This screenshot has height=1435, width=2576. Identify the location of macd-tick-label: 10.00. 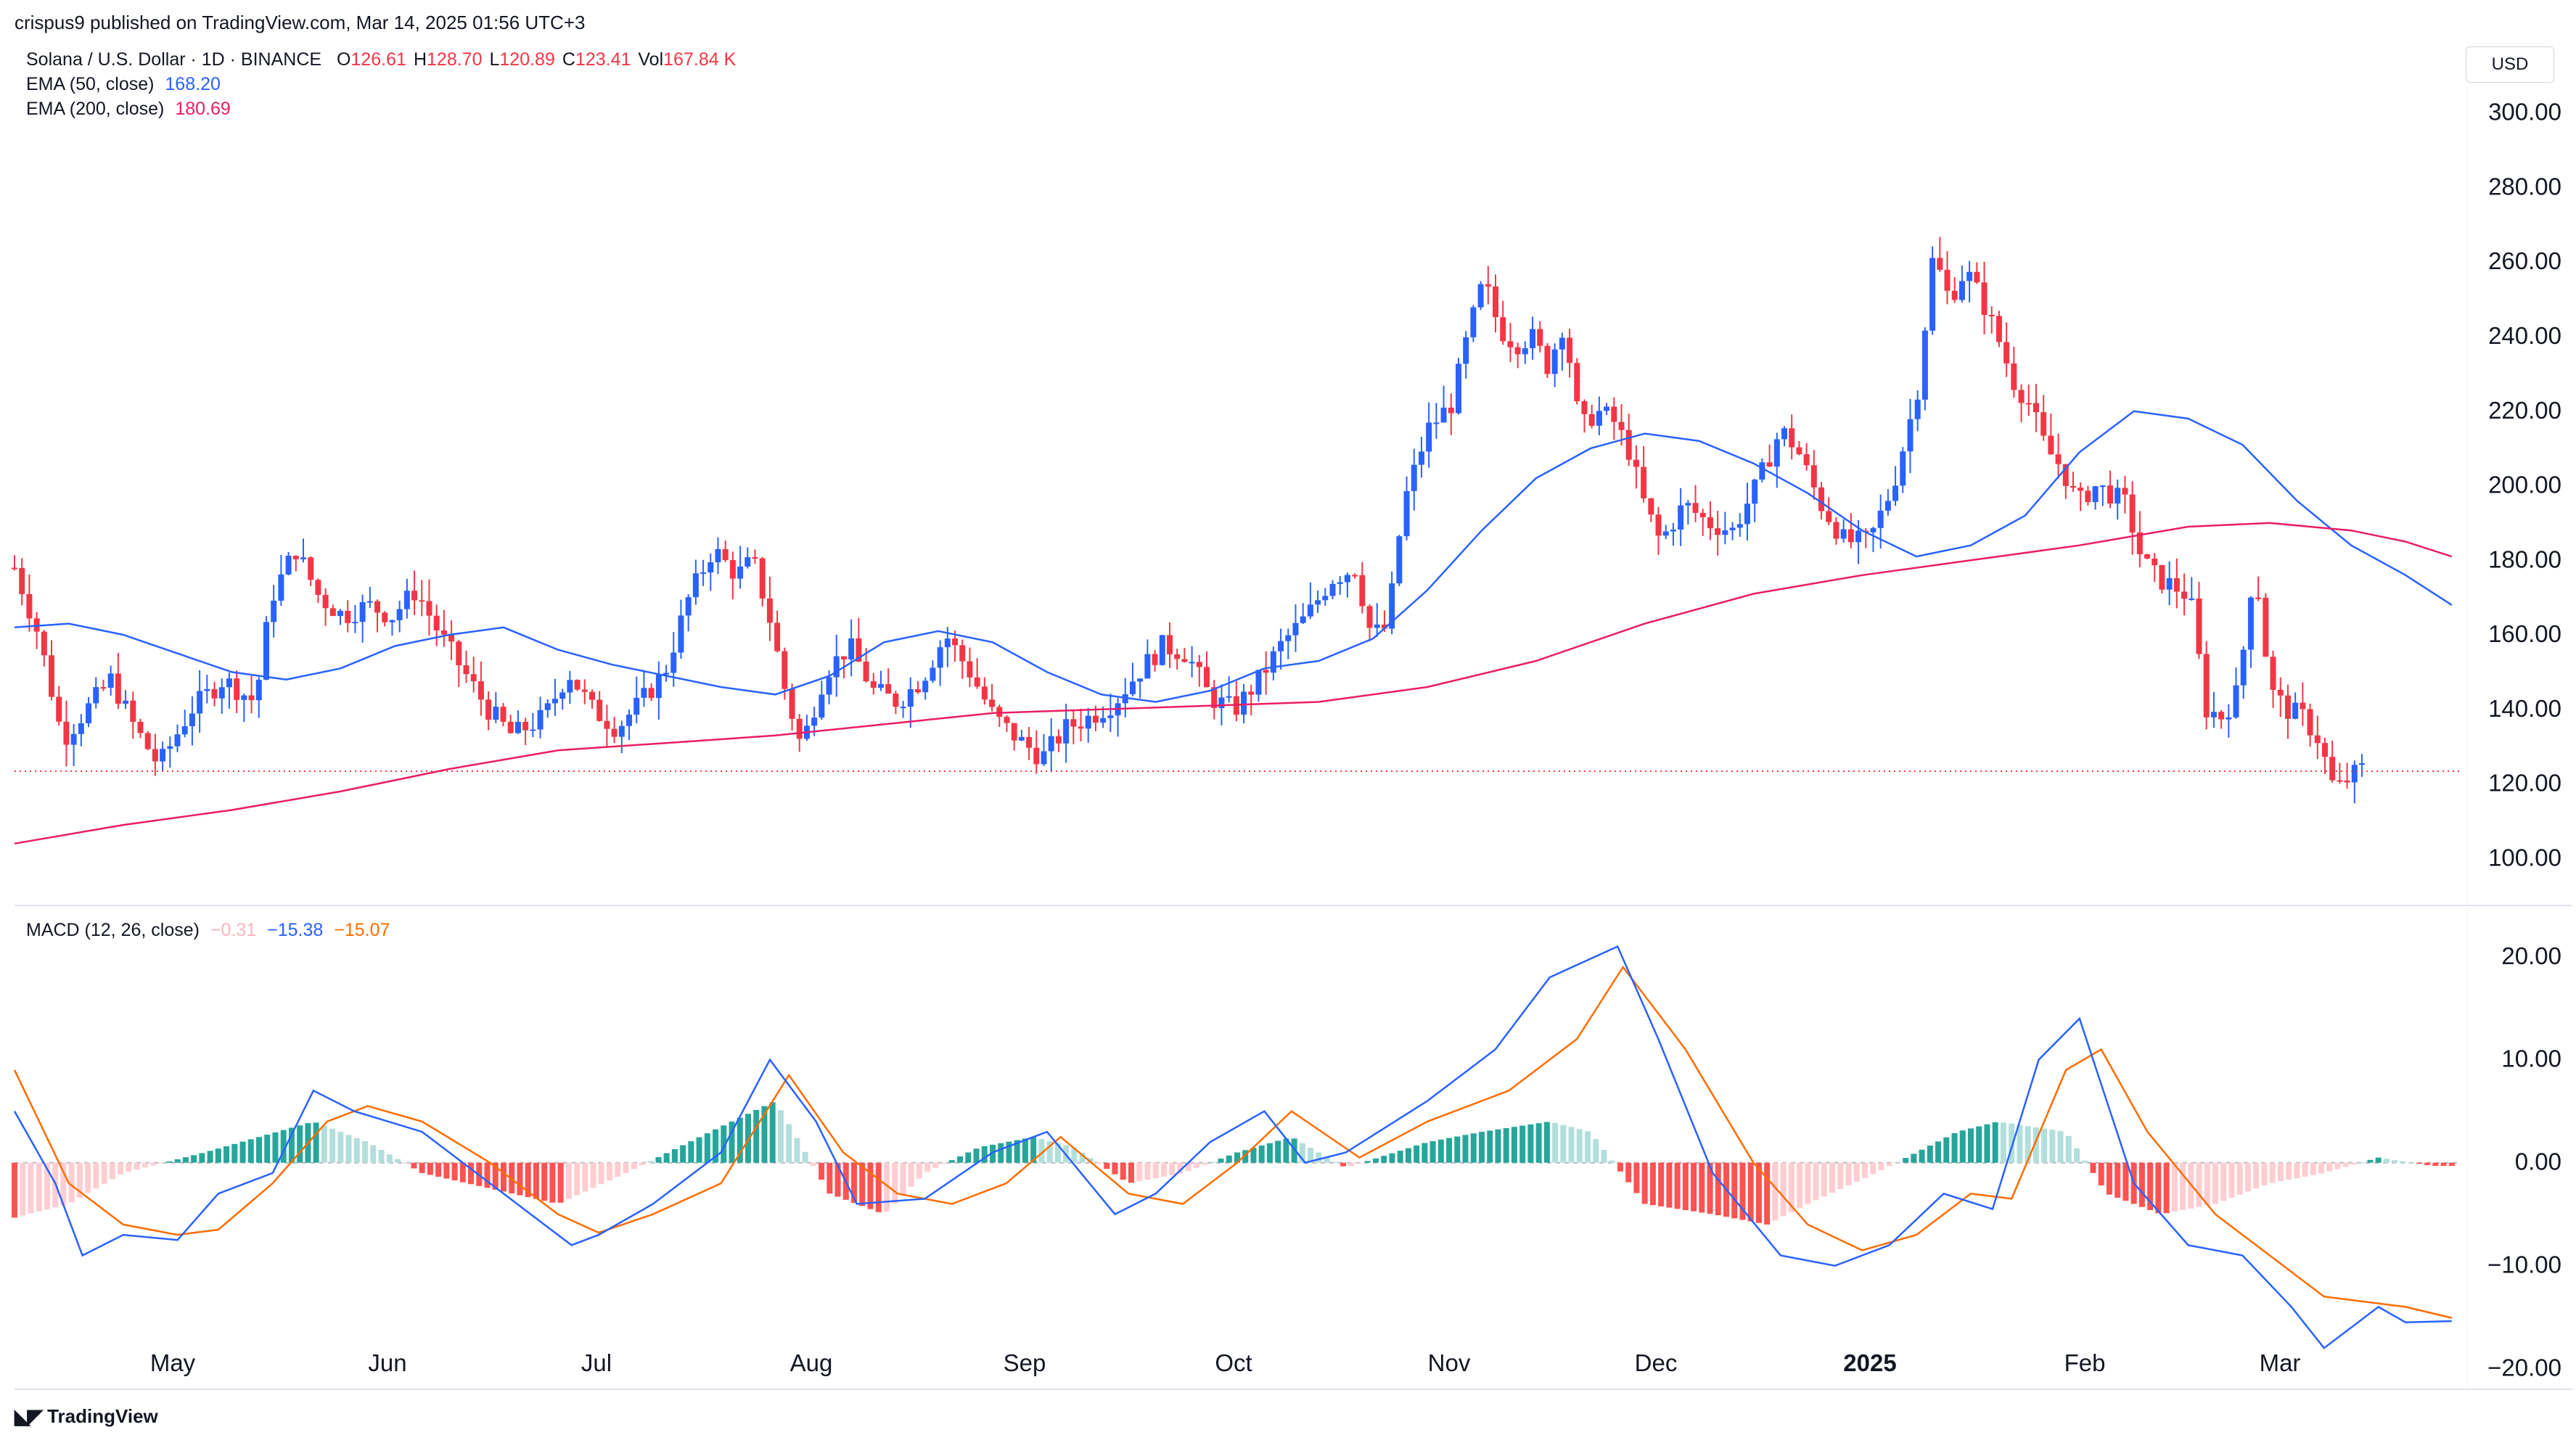
(2531, 1058).